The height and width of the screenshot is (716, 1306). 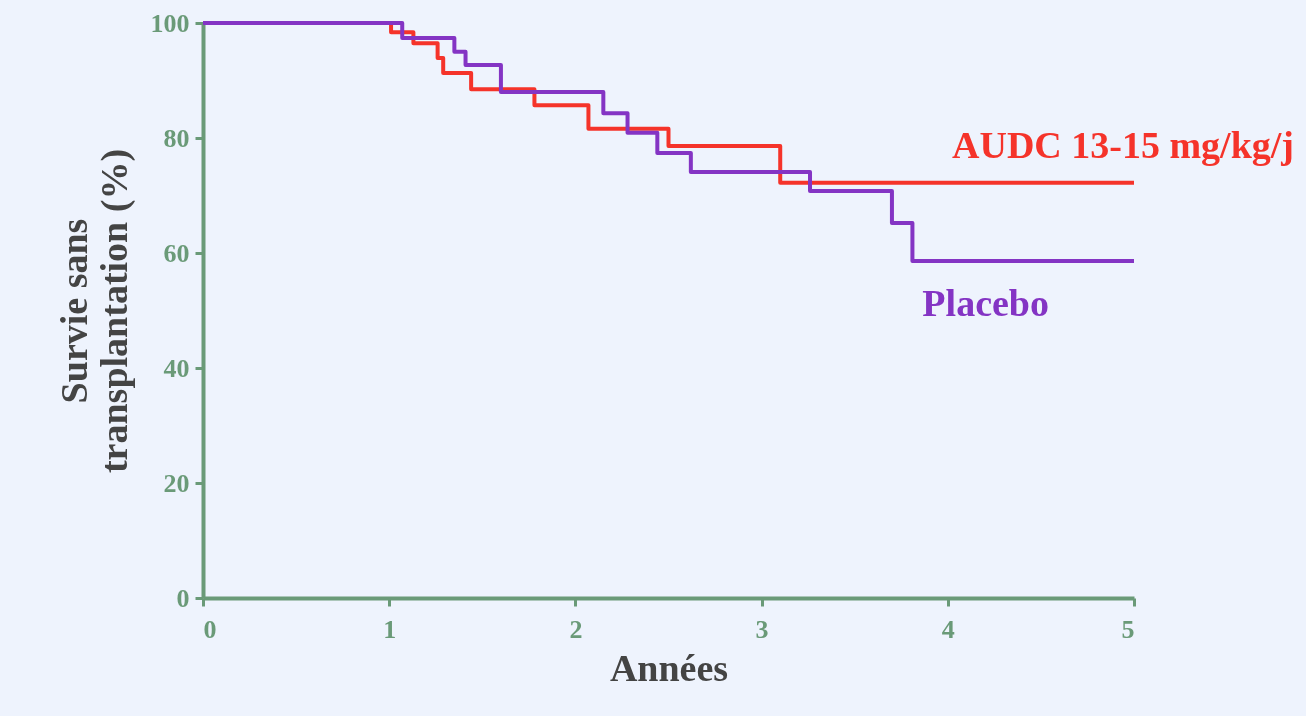 What do you see at coordinates (94, 311) in the screenshot?
I see `y-axis-title: Survie sans transplantation (%)` at bounding box center [94, 311].